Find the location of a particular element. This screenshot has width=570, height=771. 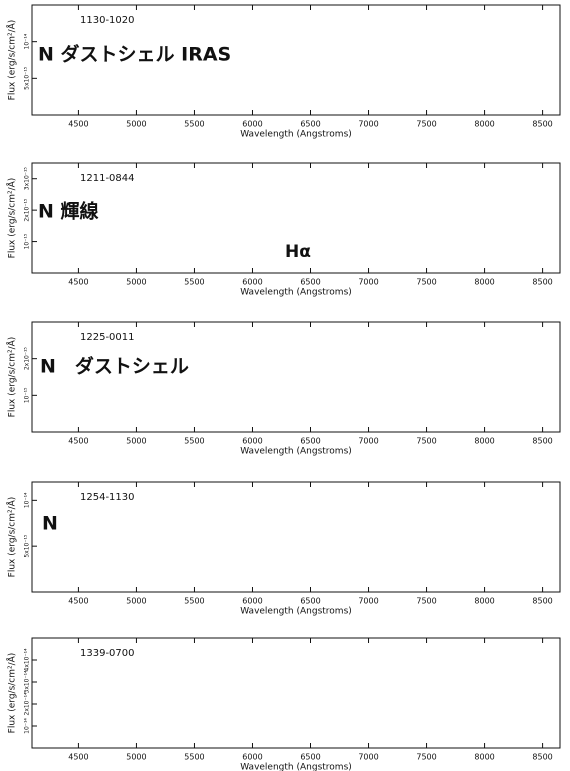

annotation: N 輝線 is located at coordinates (68, 211).